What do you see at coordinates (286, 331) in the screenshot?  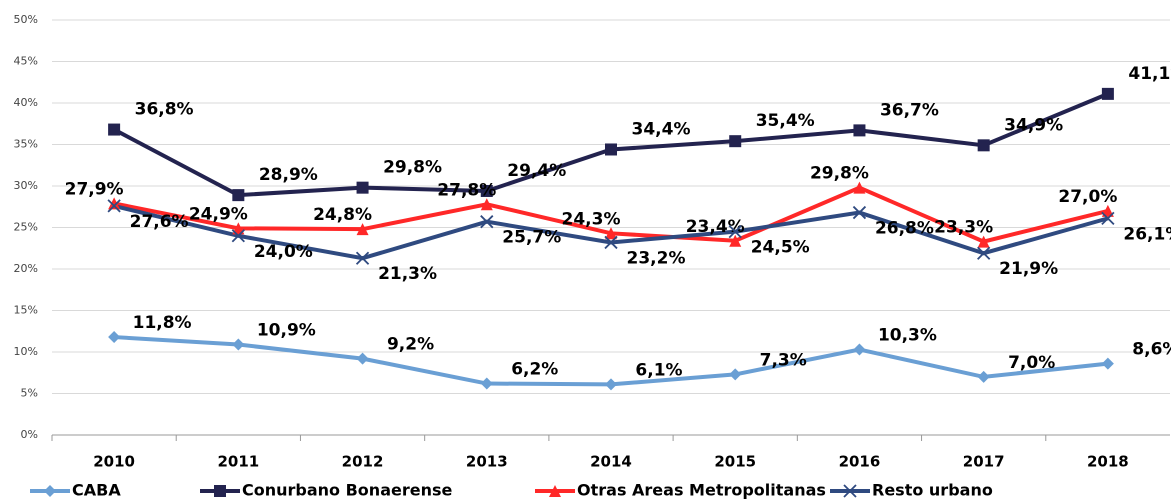 I see `data-label: 10,9%` at bounding box center [286, 331].